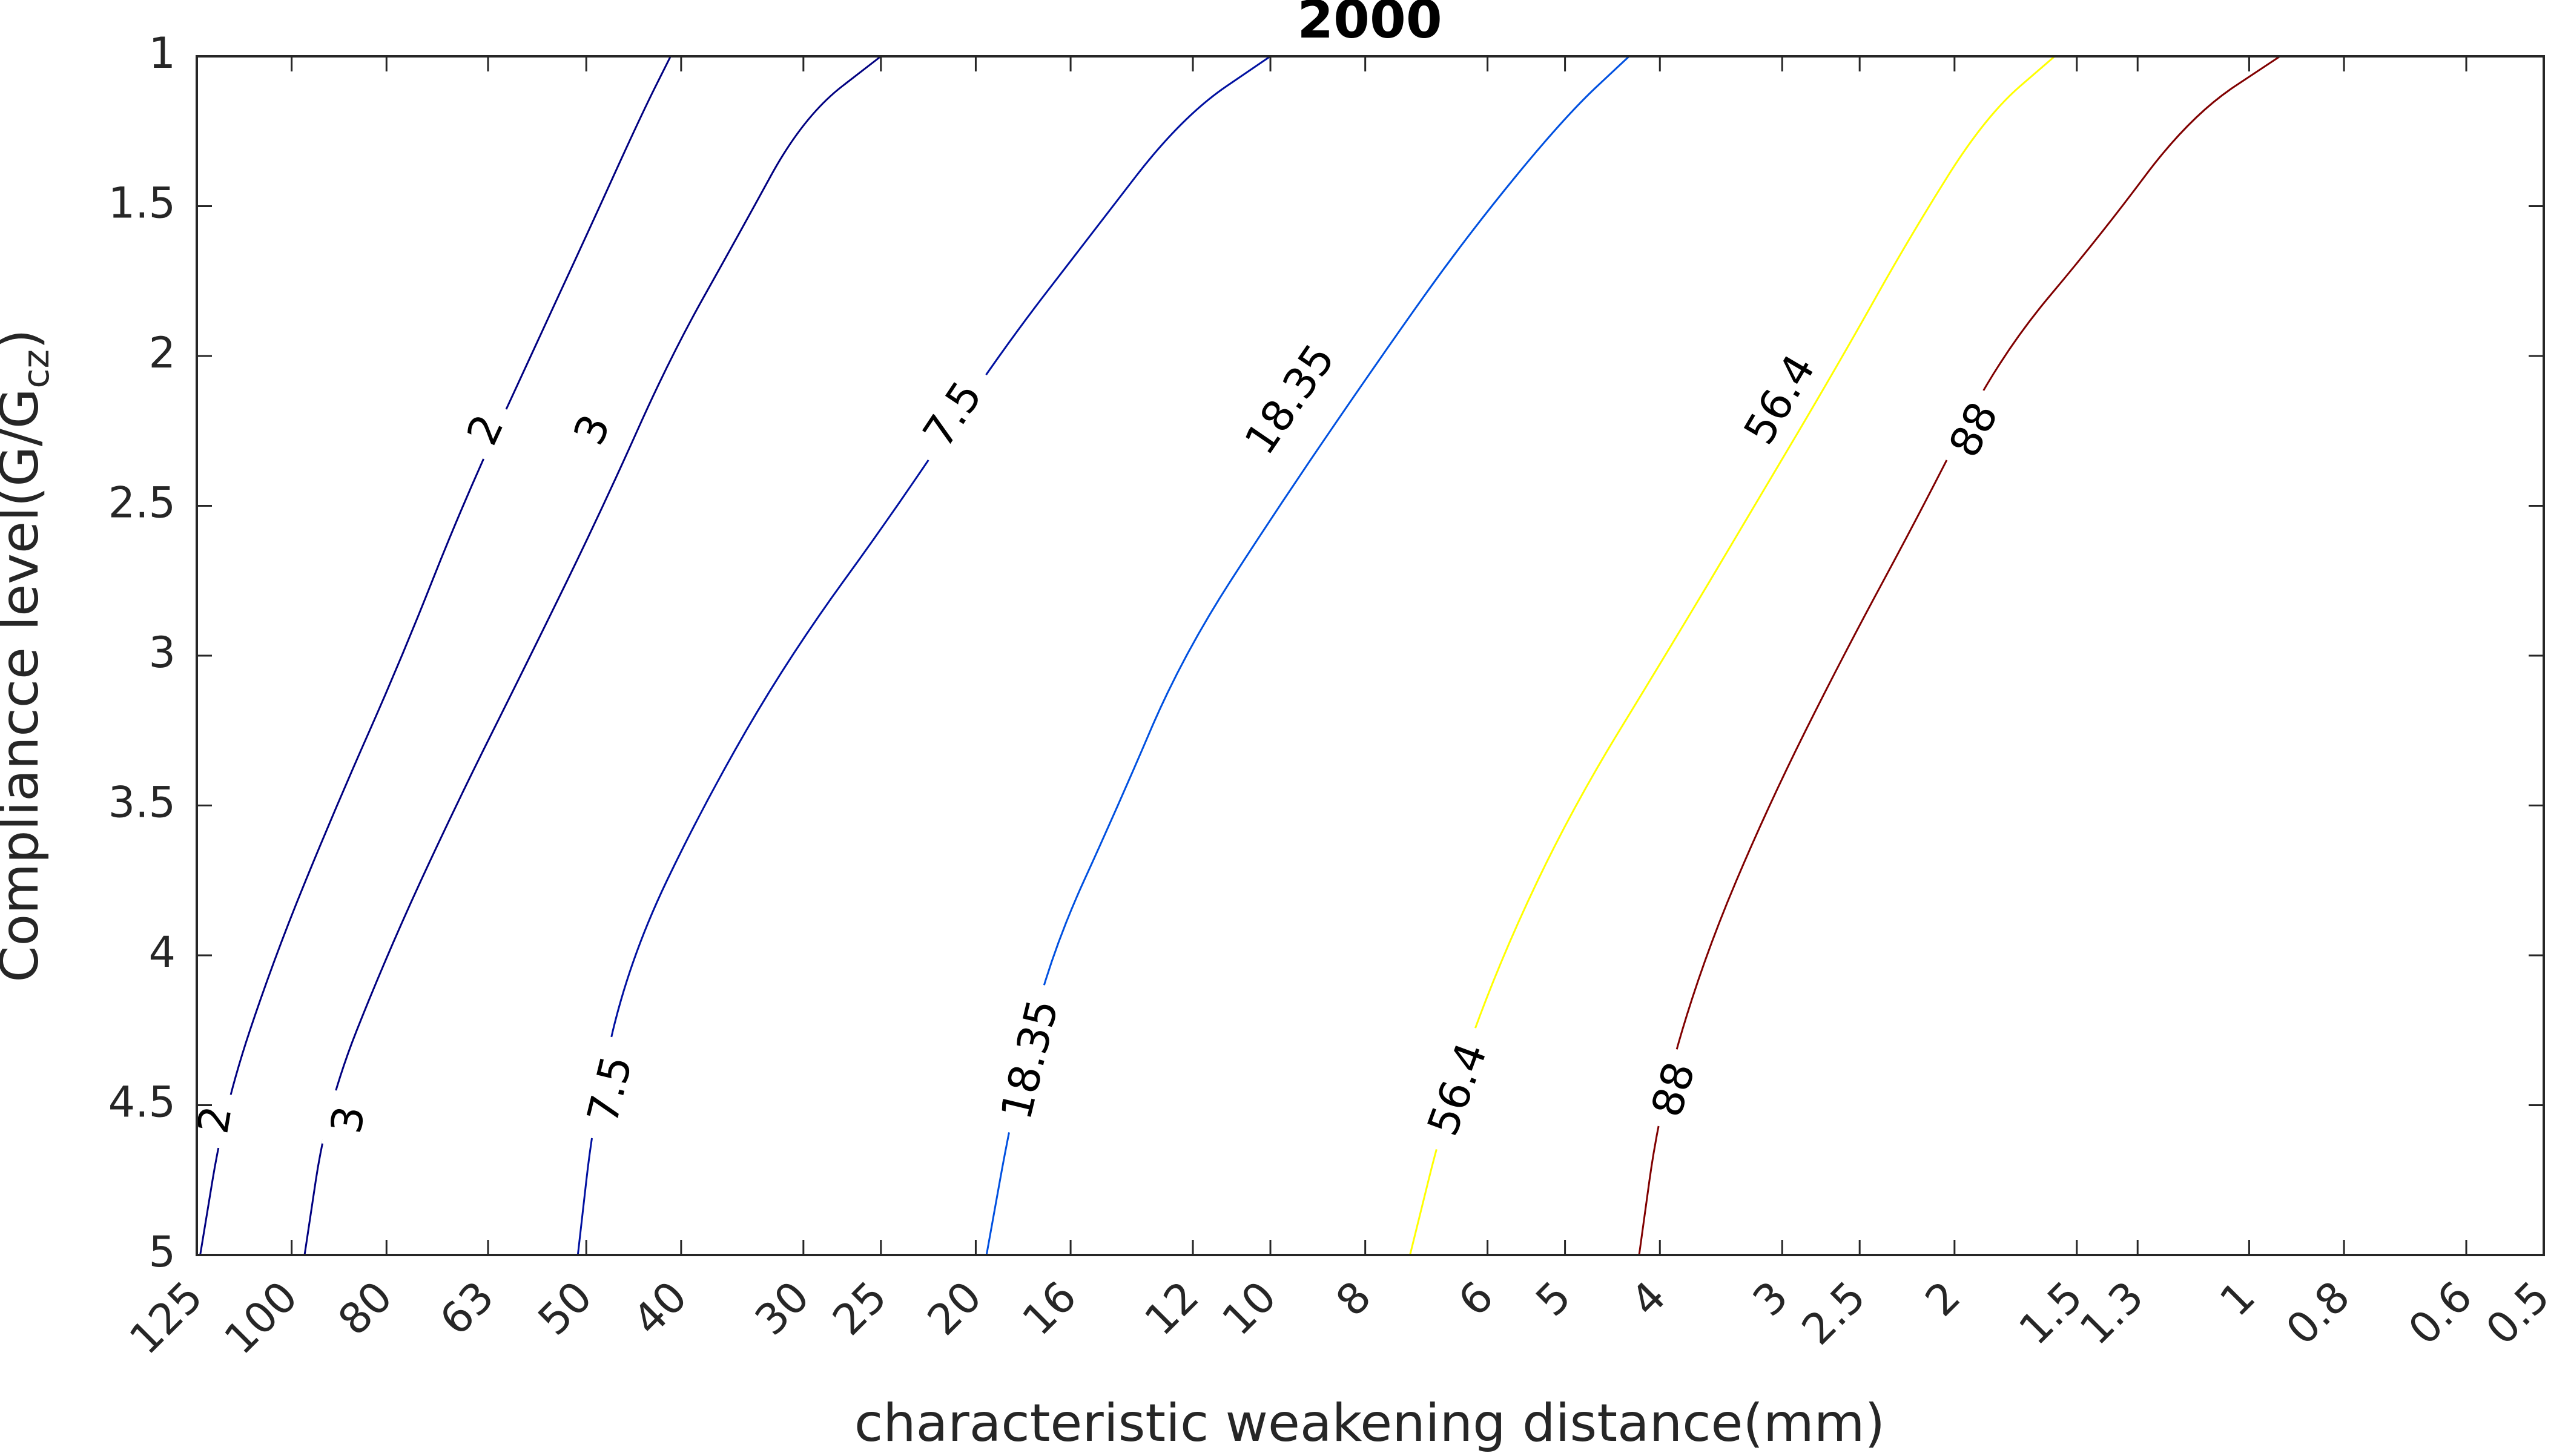 This screenshot has height=1456, width=2568. Describe the element at coordinates (142, 203) in the screenshot. I see `y-tick-label: 1.5` at that location.